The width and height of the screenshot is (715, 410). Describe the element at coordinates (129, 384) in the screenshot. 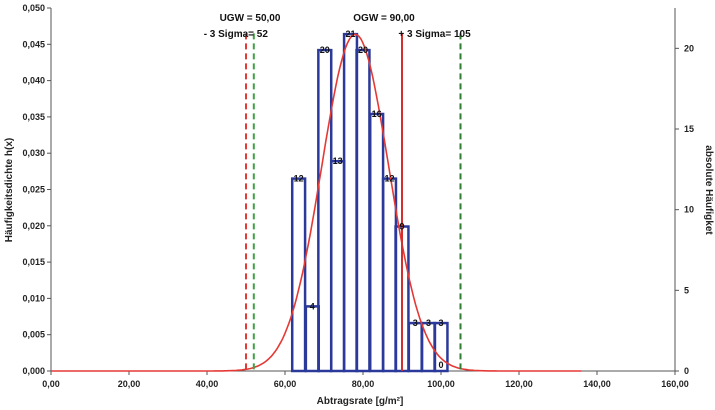

I see `x-tick-label: 20,00` at that location.